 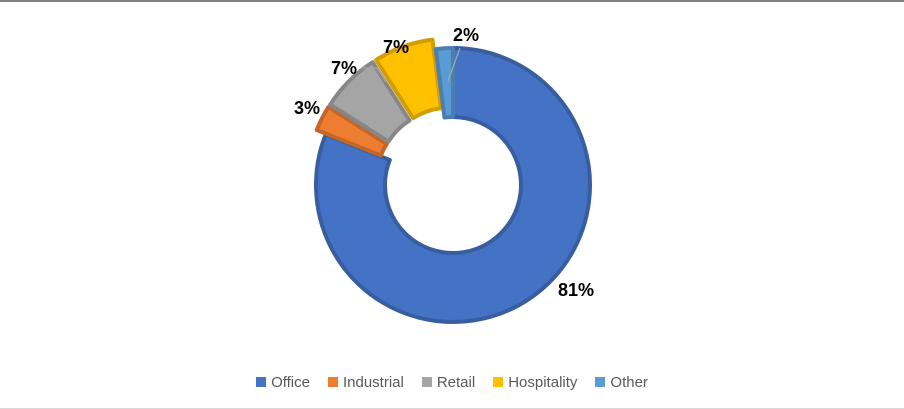 What do you see at coordinates (600, 382) in the screenshot?
I see `legend-swatch-other` at bounding box center [600, 382].